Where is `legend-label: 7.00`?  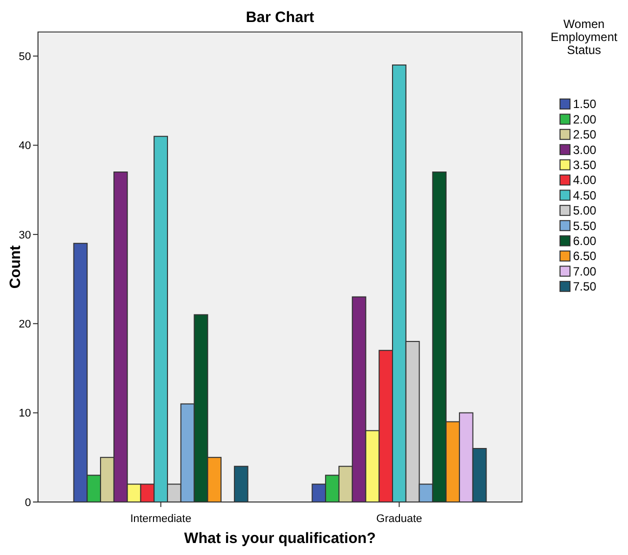 legend-label: 7.00 is located at coordinates (585, 271).